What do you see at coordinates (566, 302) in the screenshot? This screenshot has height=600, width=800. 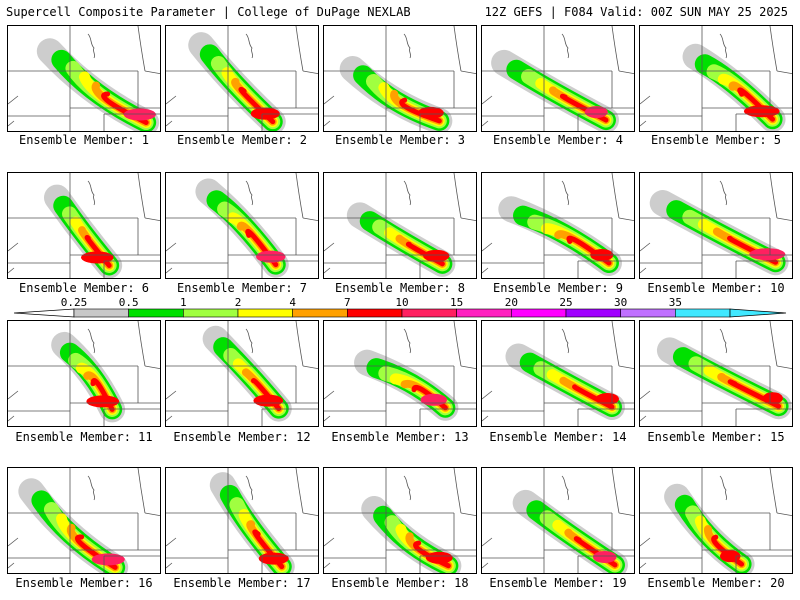 I see `colorbar-tick-label: 25` at bounding box center [566, 302].